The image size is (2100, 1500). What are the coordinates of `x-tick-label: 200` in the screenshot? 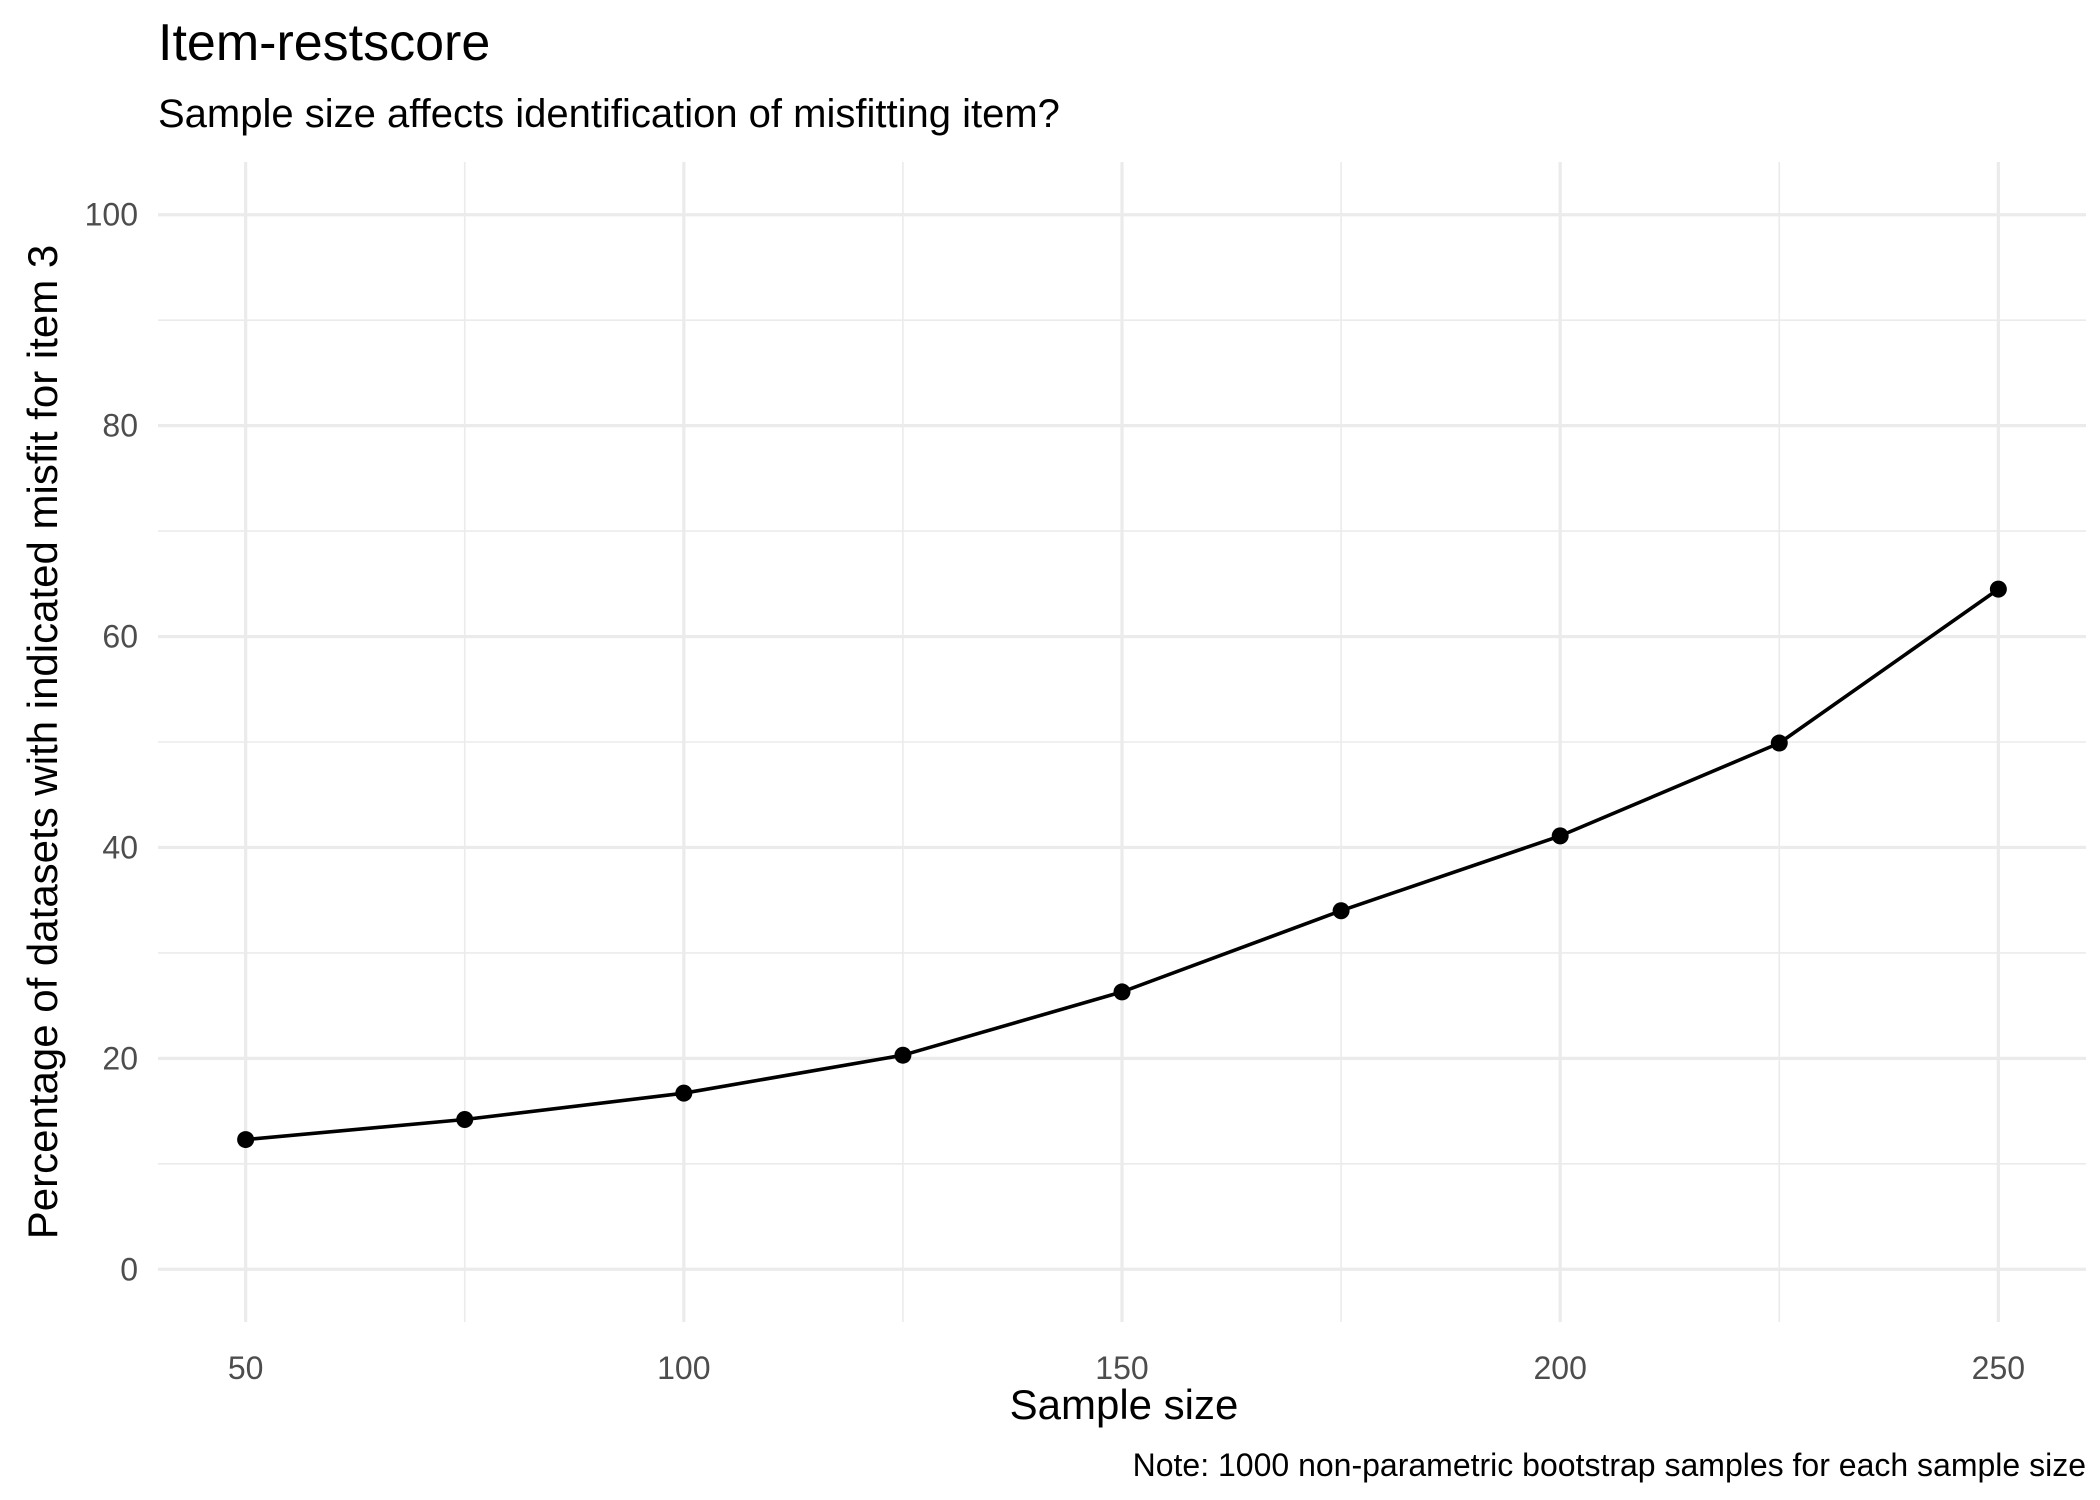 It's located at (1559, 1368).